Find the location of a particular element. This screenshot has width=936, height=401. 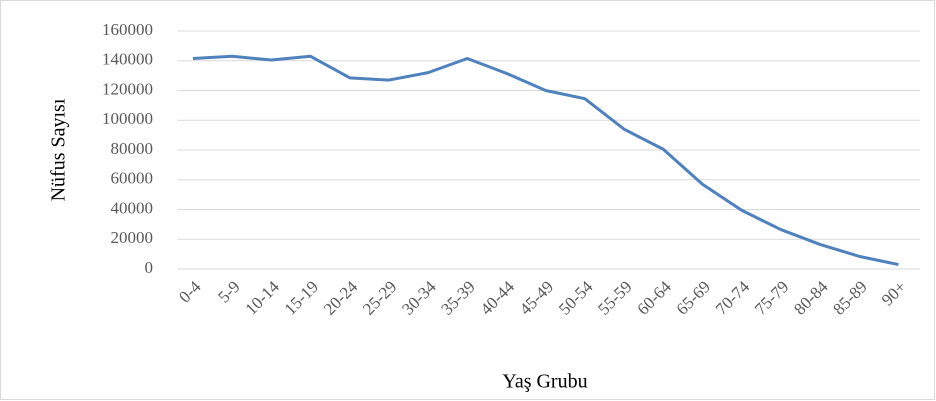

y-tick-label: 40000 is located at coordinates (132, 207).